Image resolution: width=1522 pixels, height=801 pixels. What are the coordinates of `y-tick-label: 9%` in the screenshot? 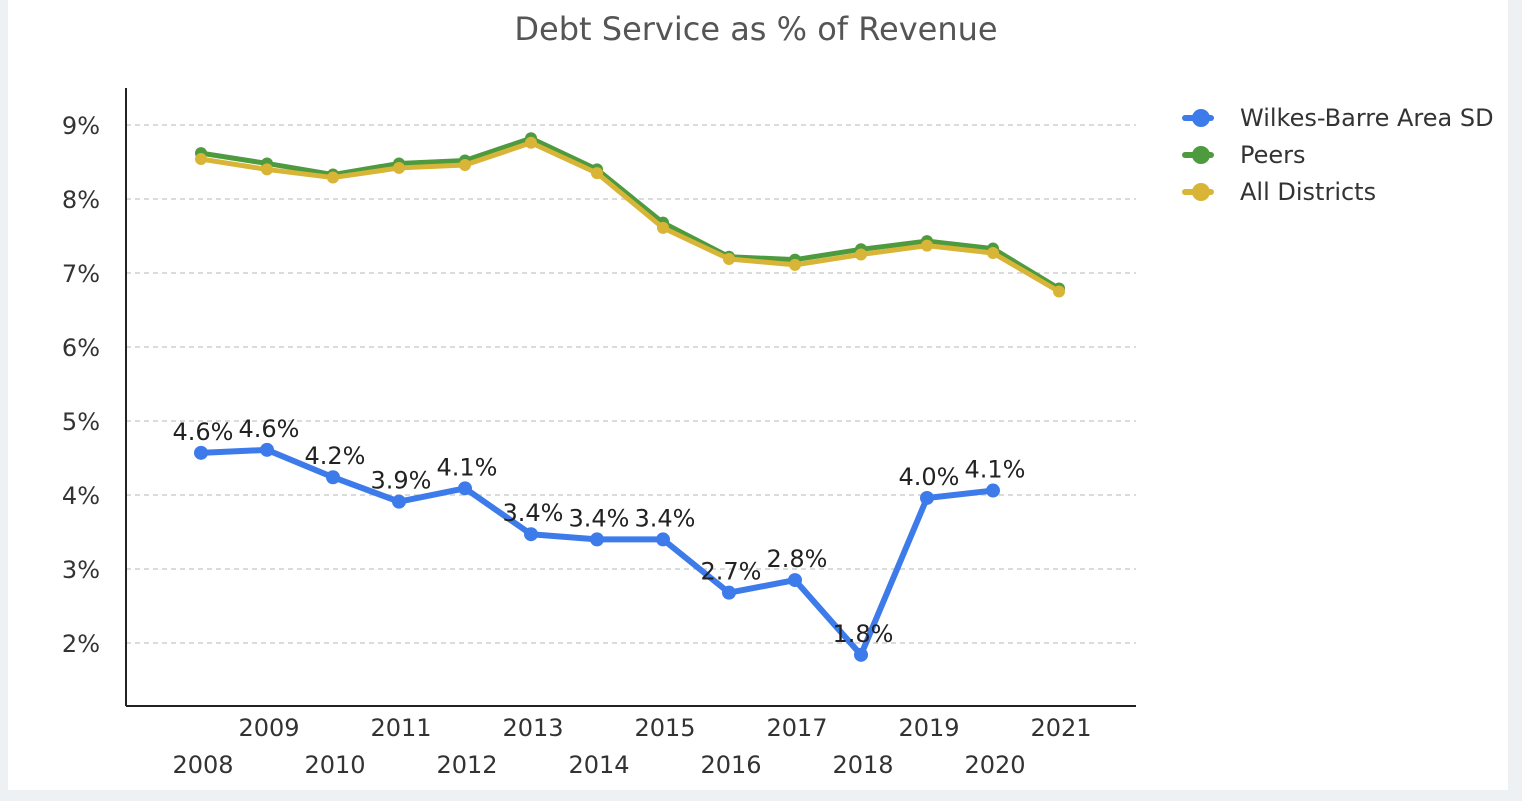 It's located at (81, 126).